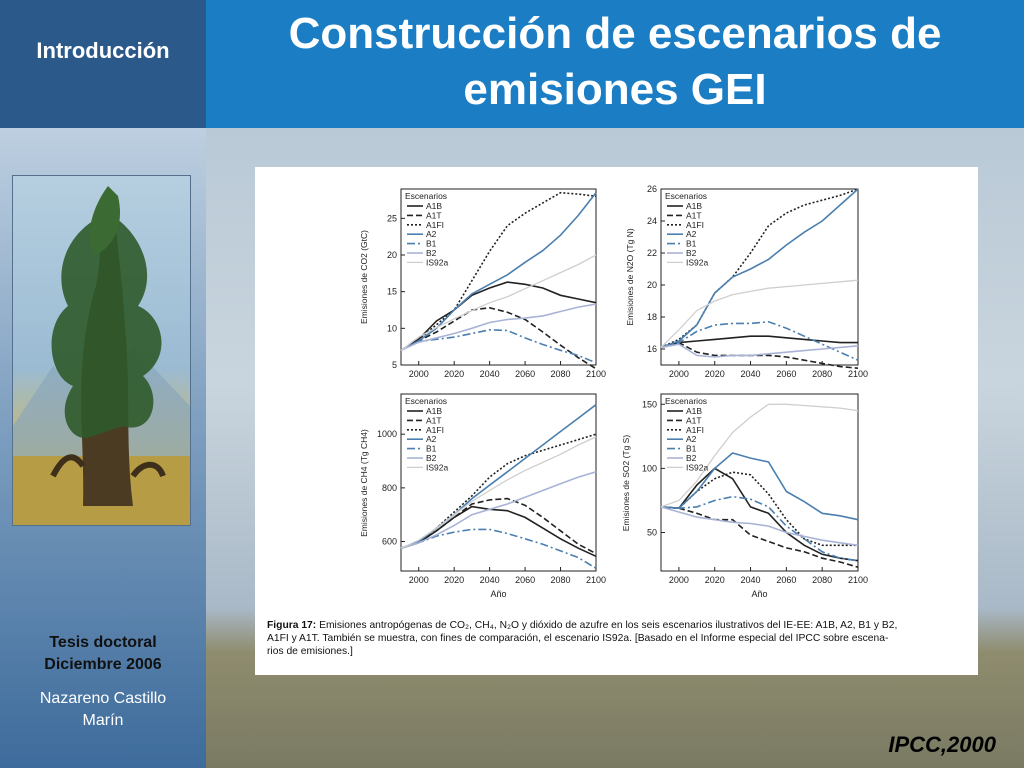  I want to click on slide-title-line-1: Construcción de escenarios de, so click(615, 33).